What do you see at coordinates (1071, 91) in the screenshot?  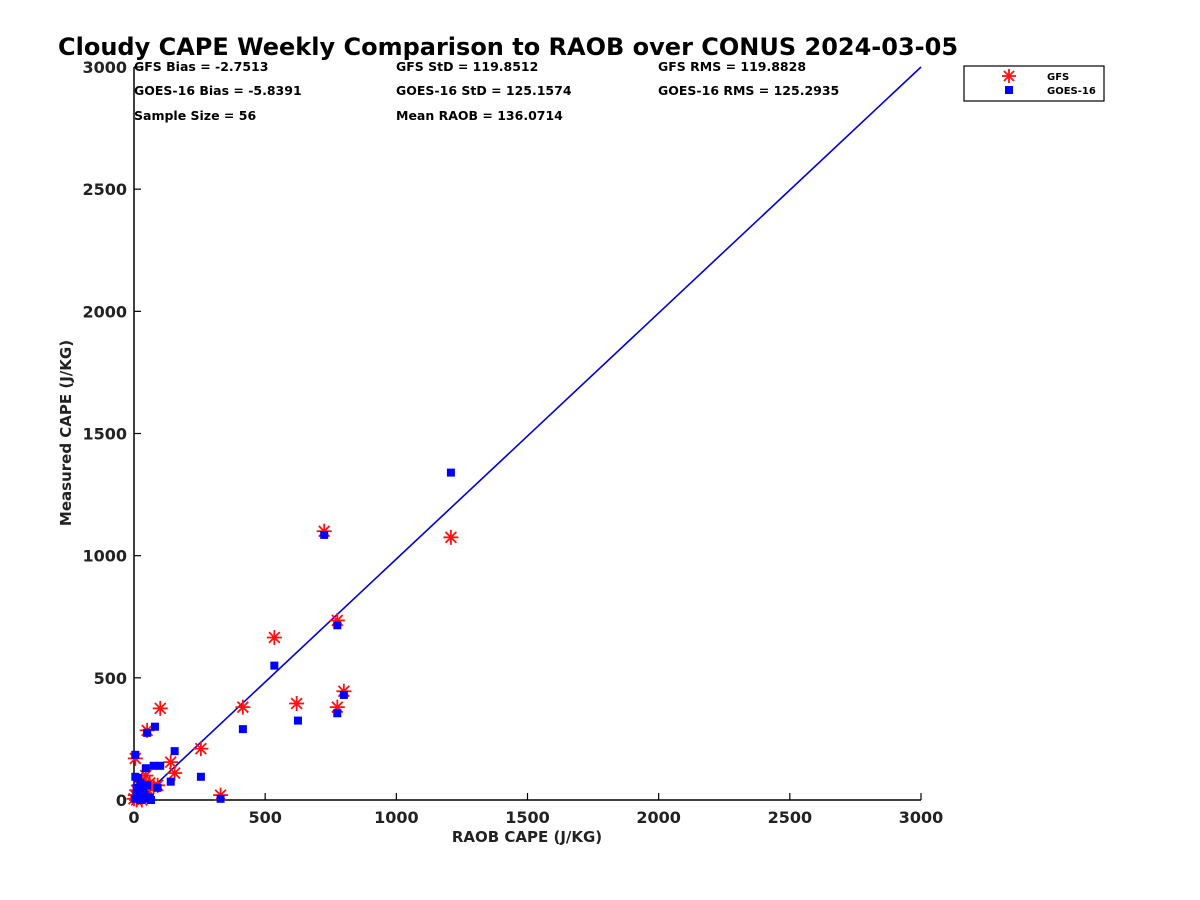 I see `legend-label: GOES-16` at bounding box center [1071, 91].